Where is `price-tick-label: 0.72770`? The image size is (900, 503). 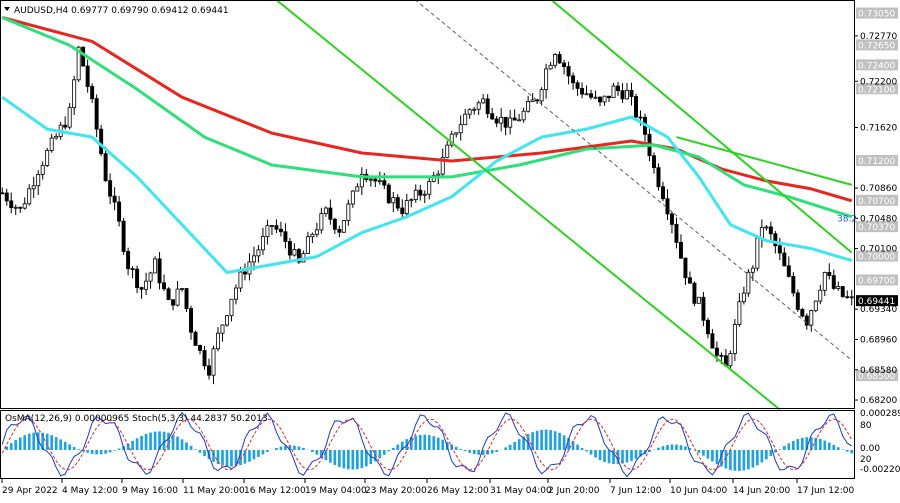 price-tick-label: 0.72770 is located at coordinates (878, 37).